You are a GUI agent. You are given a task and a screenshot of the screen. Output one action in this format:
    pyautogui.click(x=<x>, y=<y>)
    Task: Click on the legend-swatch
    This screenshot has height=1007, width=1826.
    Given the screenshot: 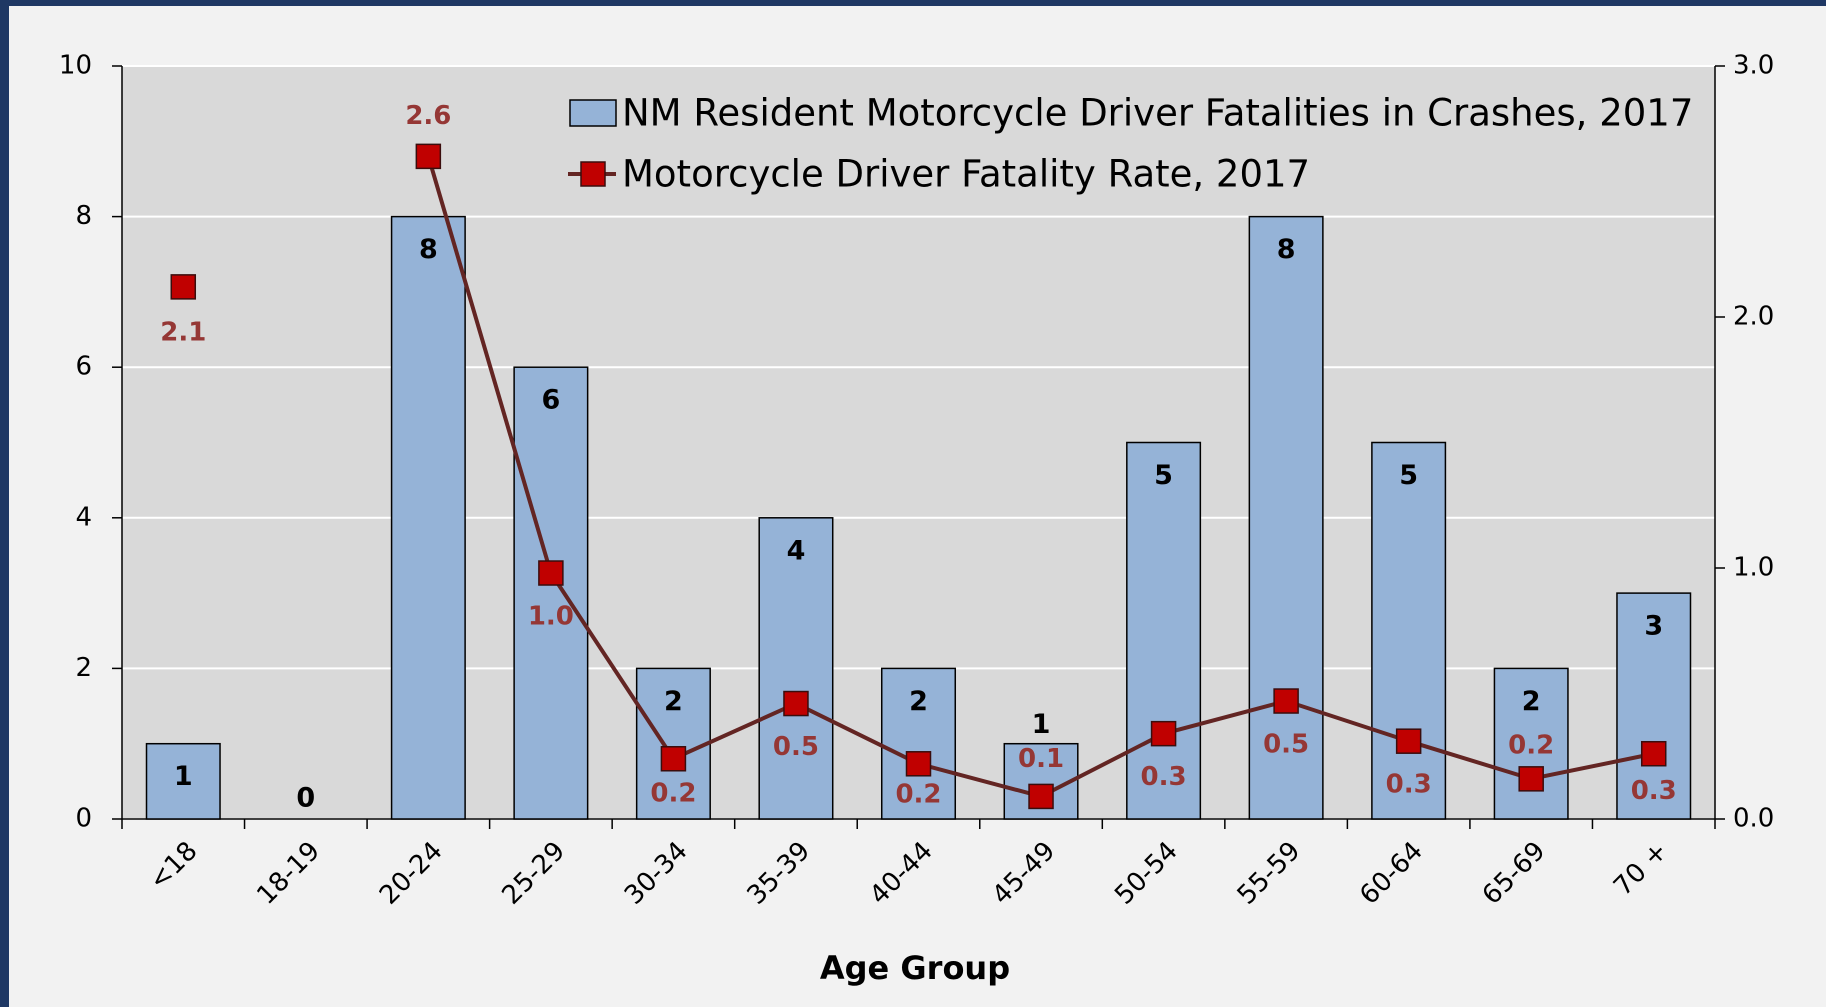 What is the action you would take?
    pyautogui.click(x=593, y=113)
    